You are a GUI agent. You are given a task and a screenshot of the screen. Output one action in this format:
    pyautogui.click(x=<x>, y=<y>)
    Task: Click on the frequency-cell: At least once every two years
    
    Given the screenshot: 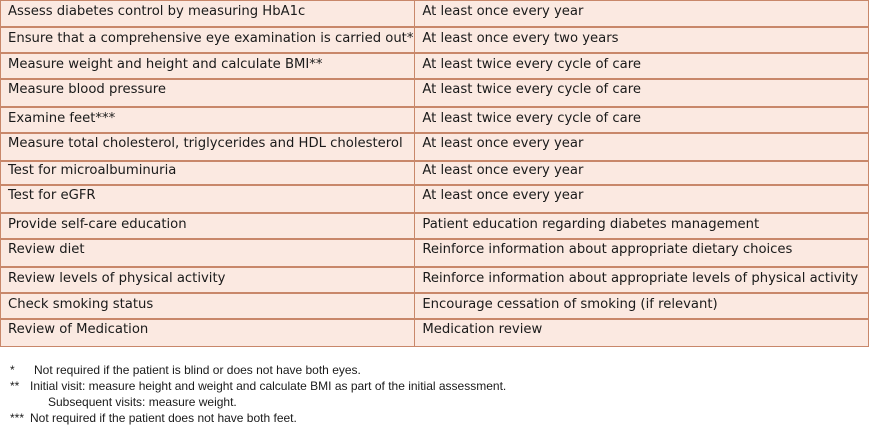 What is the action you would take?
    pyautogui.click(x=641, y=39)
    